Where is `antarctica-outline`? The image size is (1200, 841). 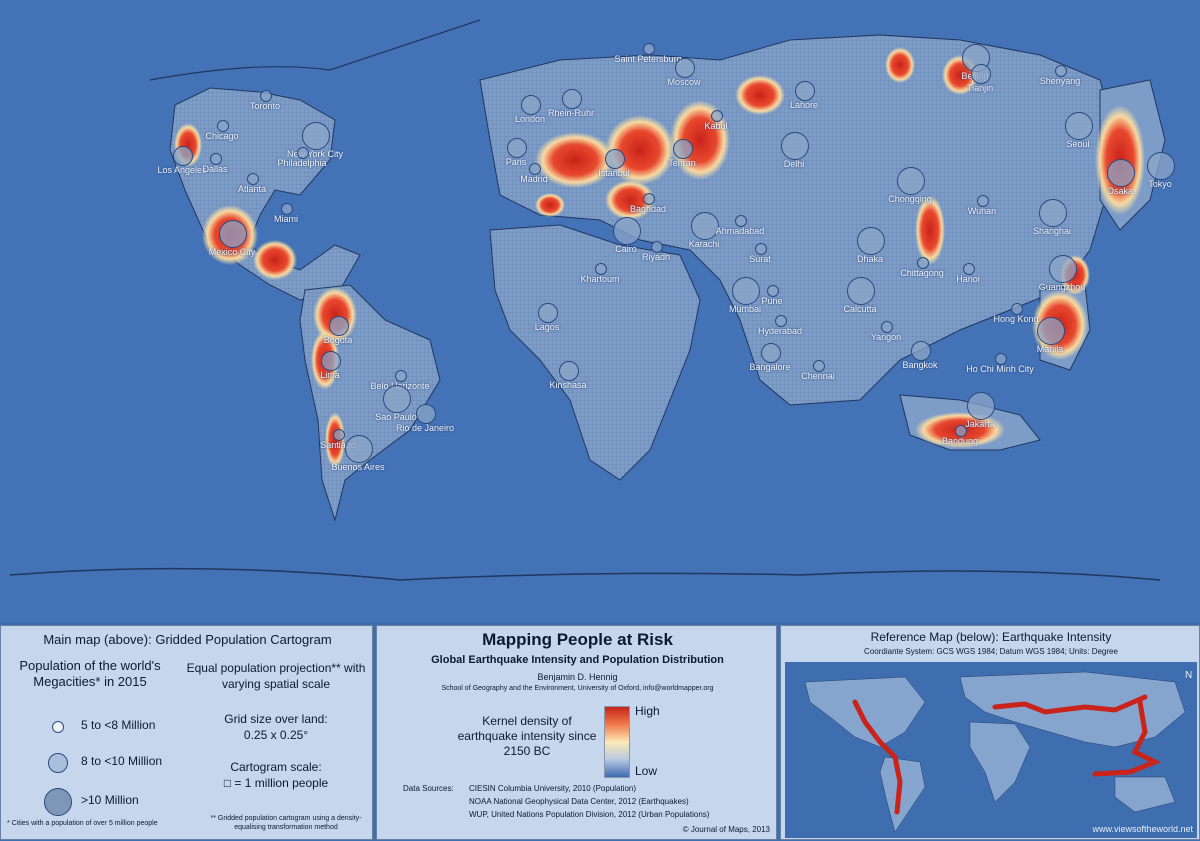 antarctica-outline is located at coordinates (585, 574).